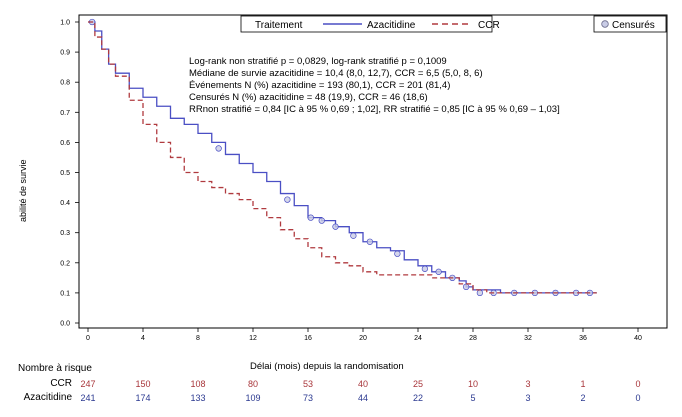 The image size is (682, 417). Describe the element at coordinates (23, 190) in the screenshot. I see `y-axis-label: abilité de survie` at that location.